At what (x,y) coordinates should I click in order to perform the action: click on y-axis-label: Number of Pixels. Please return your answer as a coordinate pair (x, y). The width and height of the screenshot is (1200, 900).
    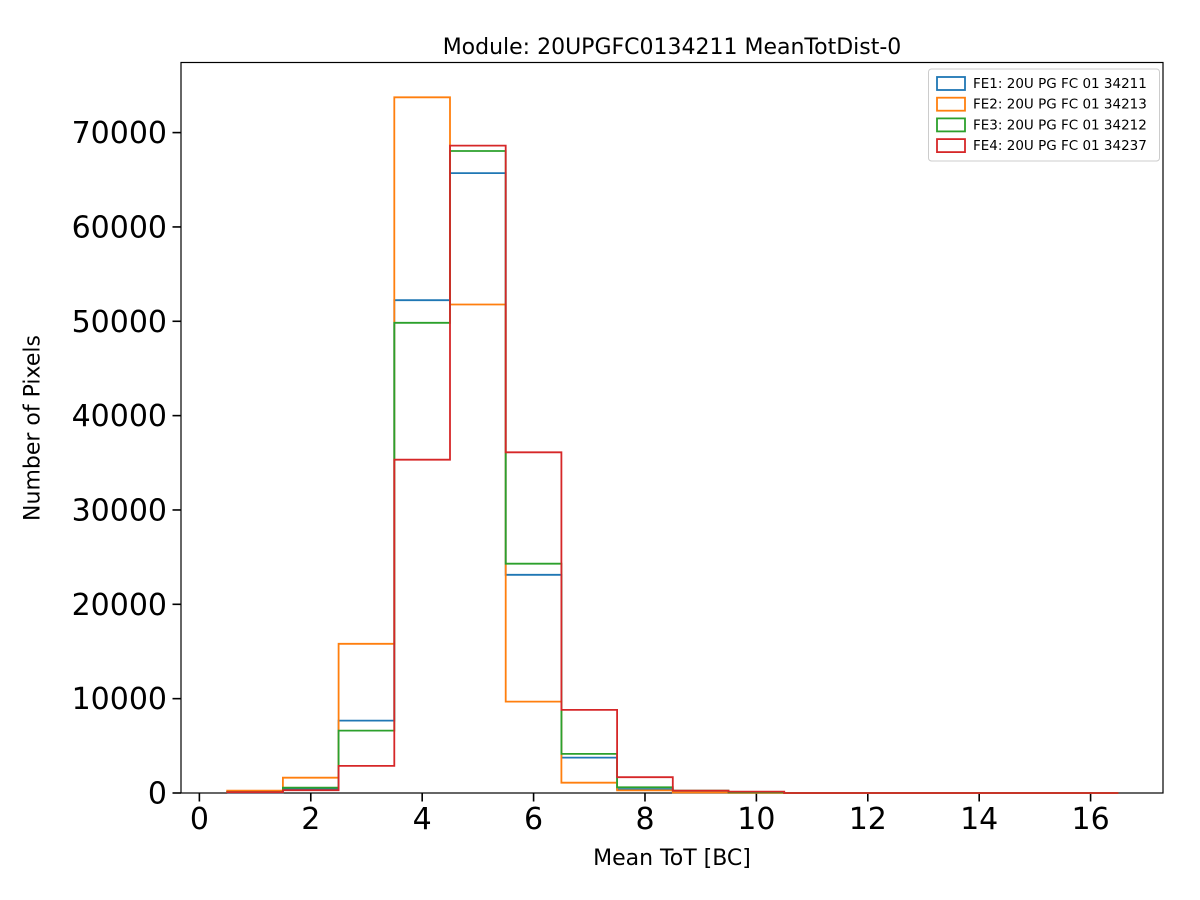
    Looking at the image, I should click on (33, 428).